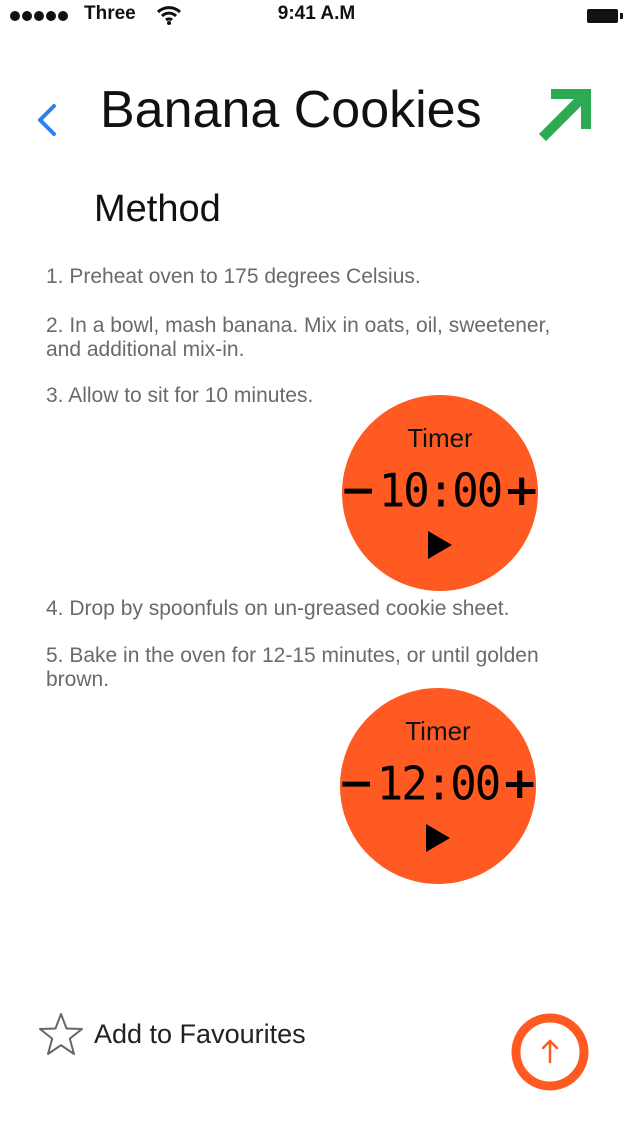  I want to click on status-time: 9:41 A.M, so click(316, 13).